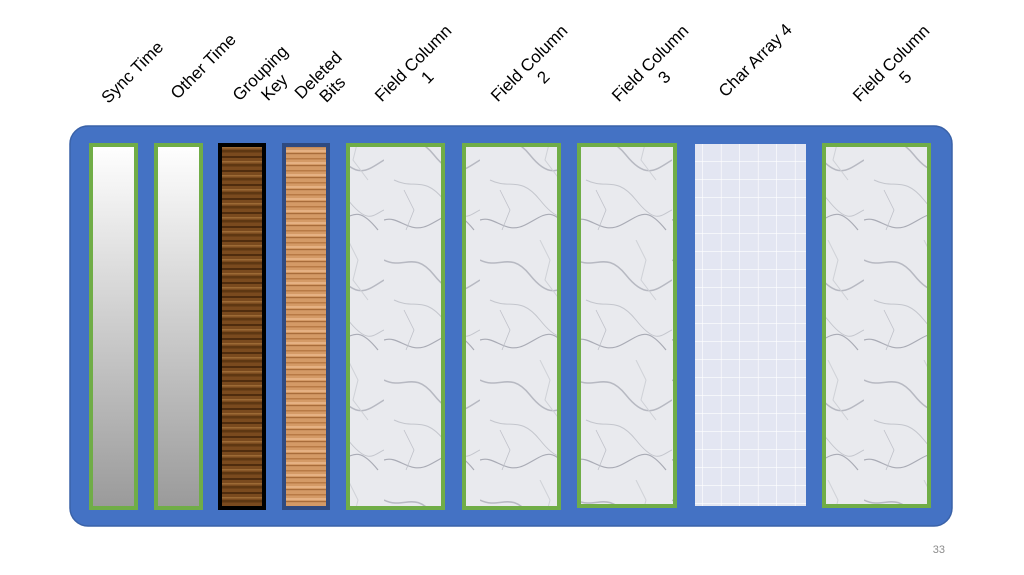  I want to click on column-label: DeletedBits, so click(325, 82).